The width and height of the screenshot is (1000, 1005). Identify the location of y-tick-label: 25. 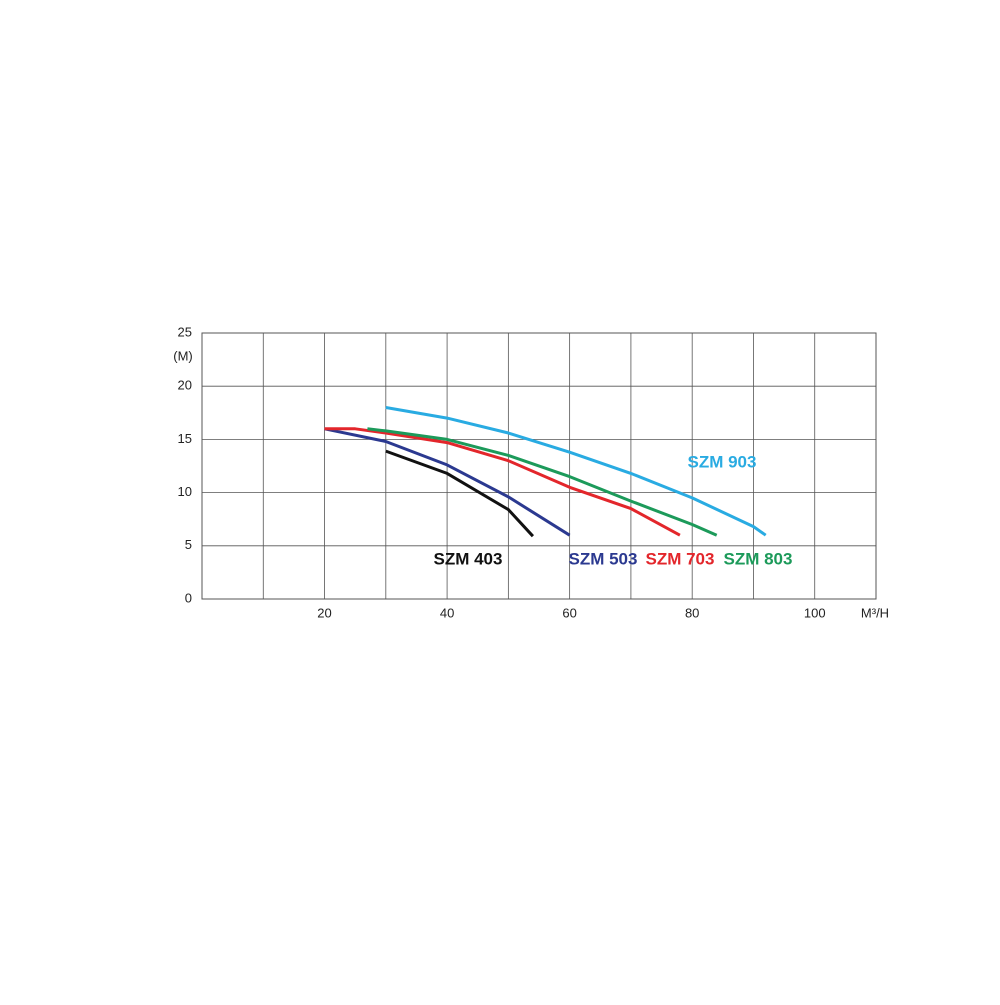
(185, 331).